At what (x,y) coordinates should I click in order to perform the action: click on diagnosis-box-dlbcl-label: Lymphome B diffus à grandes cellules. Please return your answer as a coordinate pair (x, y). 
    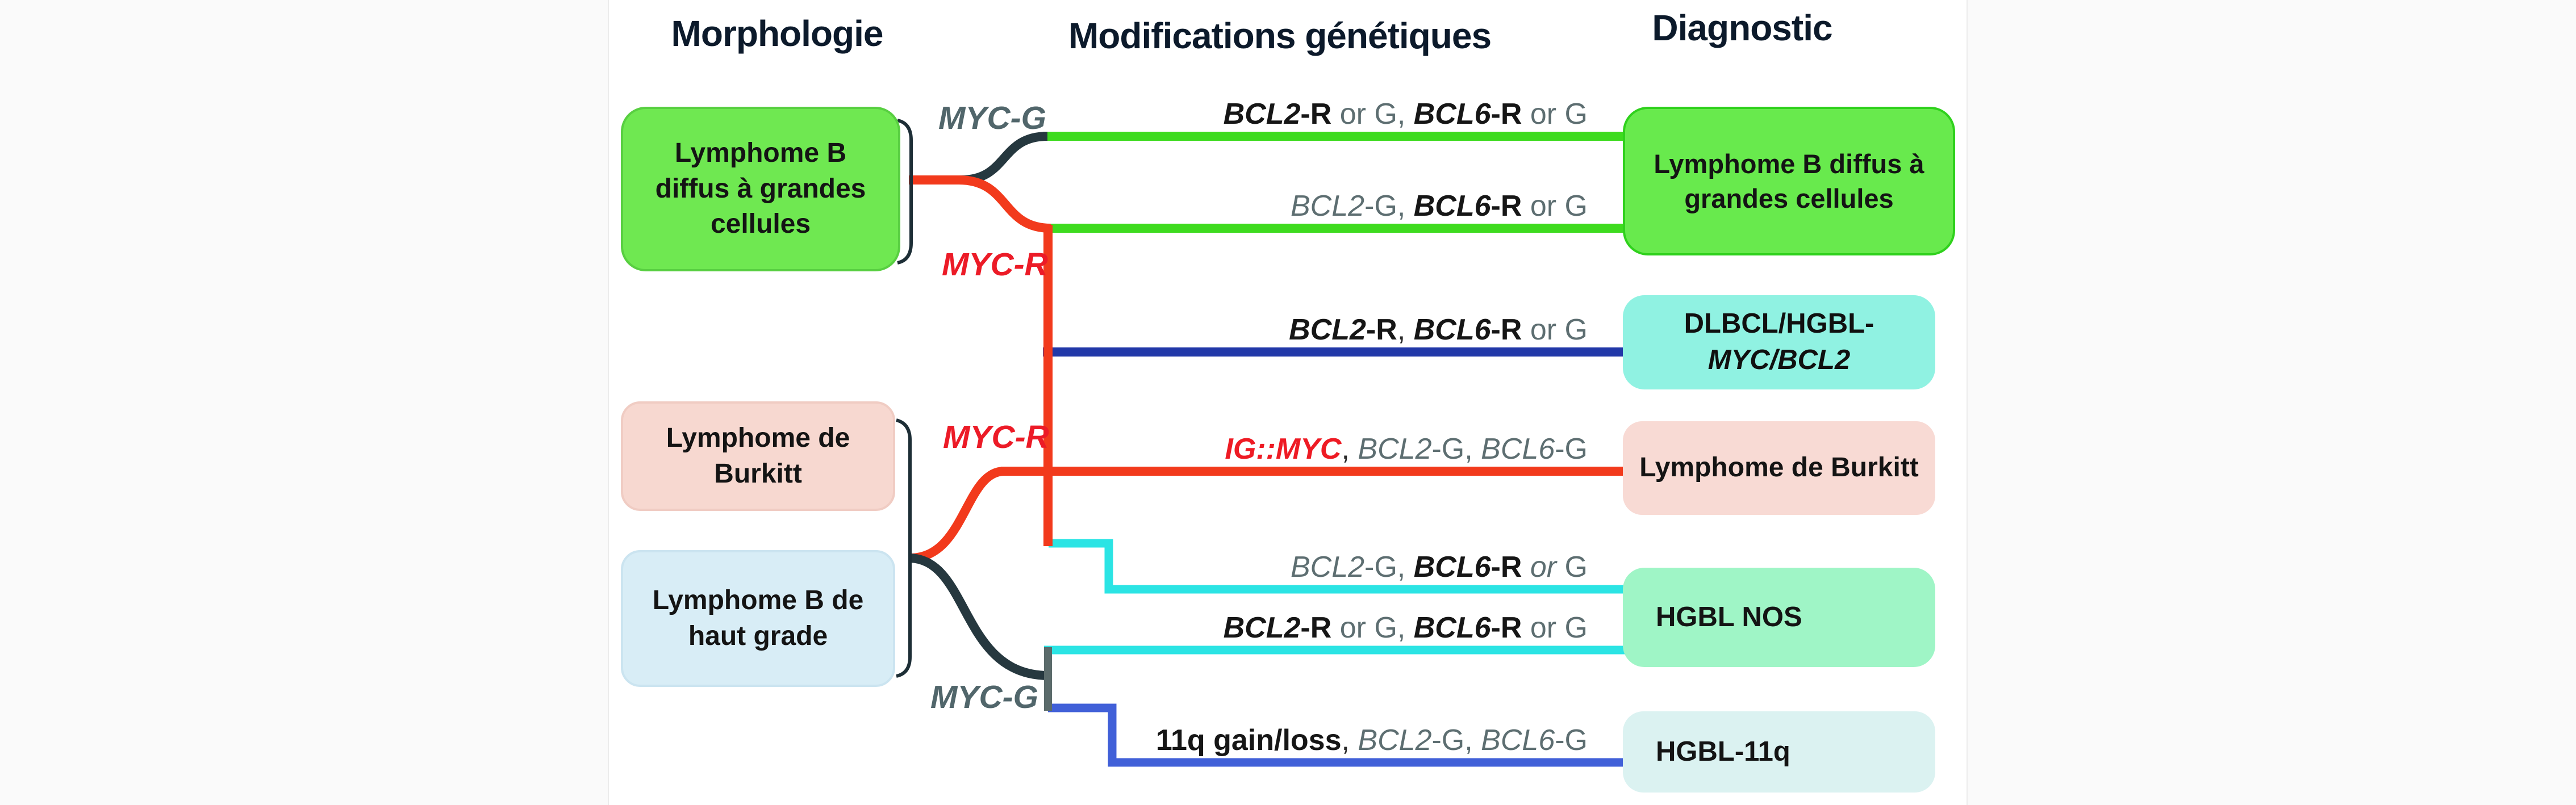
    Looking at the image, I should click on (1789, 180).